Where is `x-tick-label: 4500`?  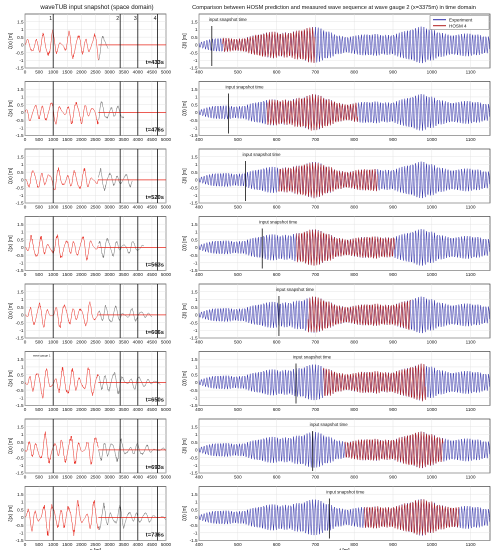
x-tick-label: 4500 is located at coordinates (152, 139).